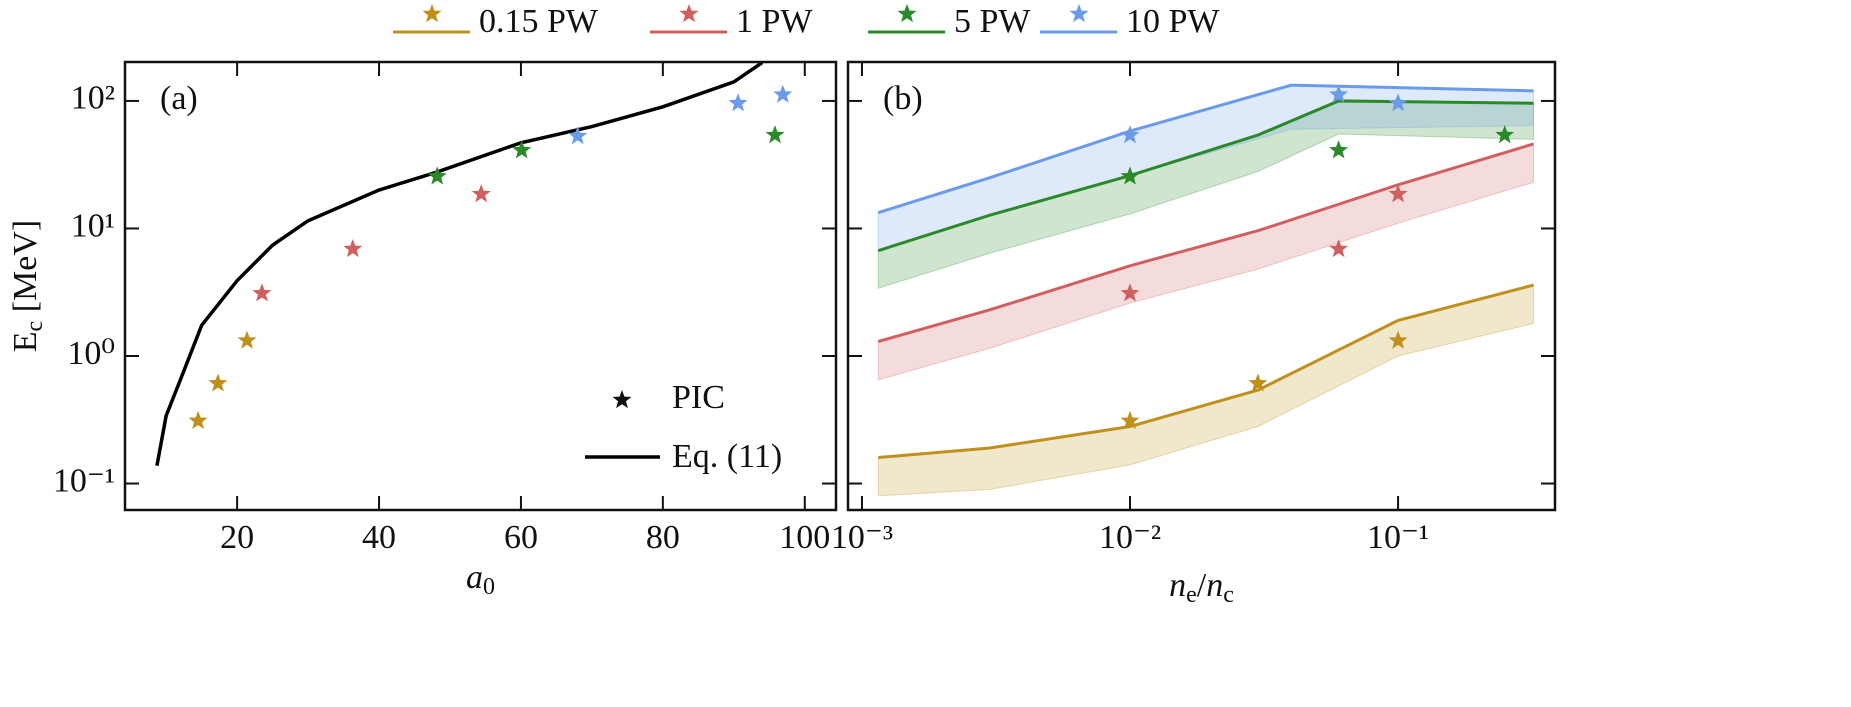  I want to click on x-tick-label: 20, so click(237, 537).